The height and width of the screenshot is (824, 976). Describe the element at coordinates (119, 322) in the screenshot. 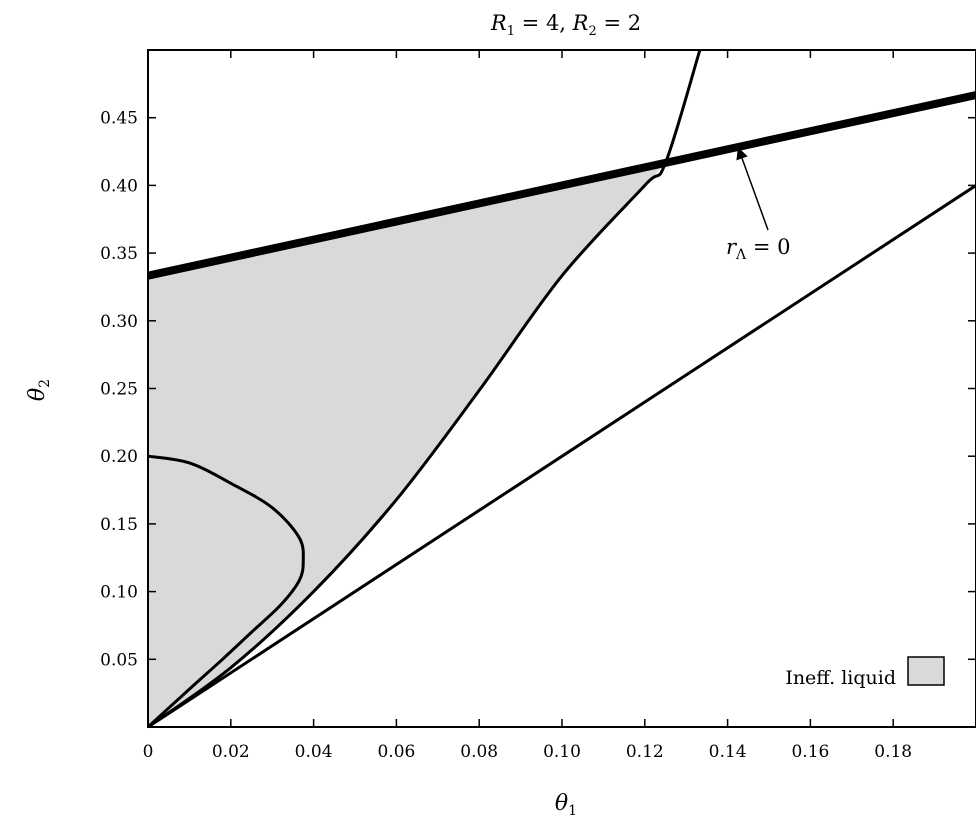

I see `y-tick-label: 0.30` at that location.